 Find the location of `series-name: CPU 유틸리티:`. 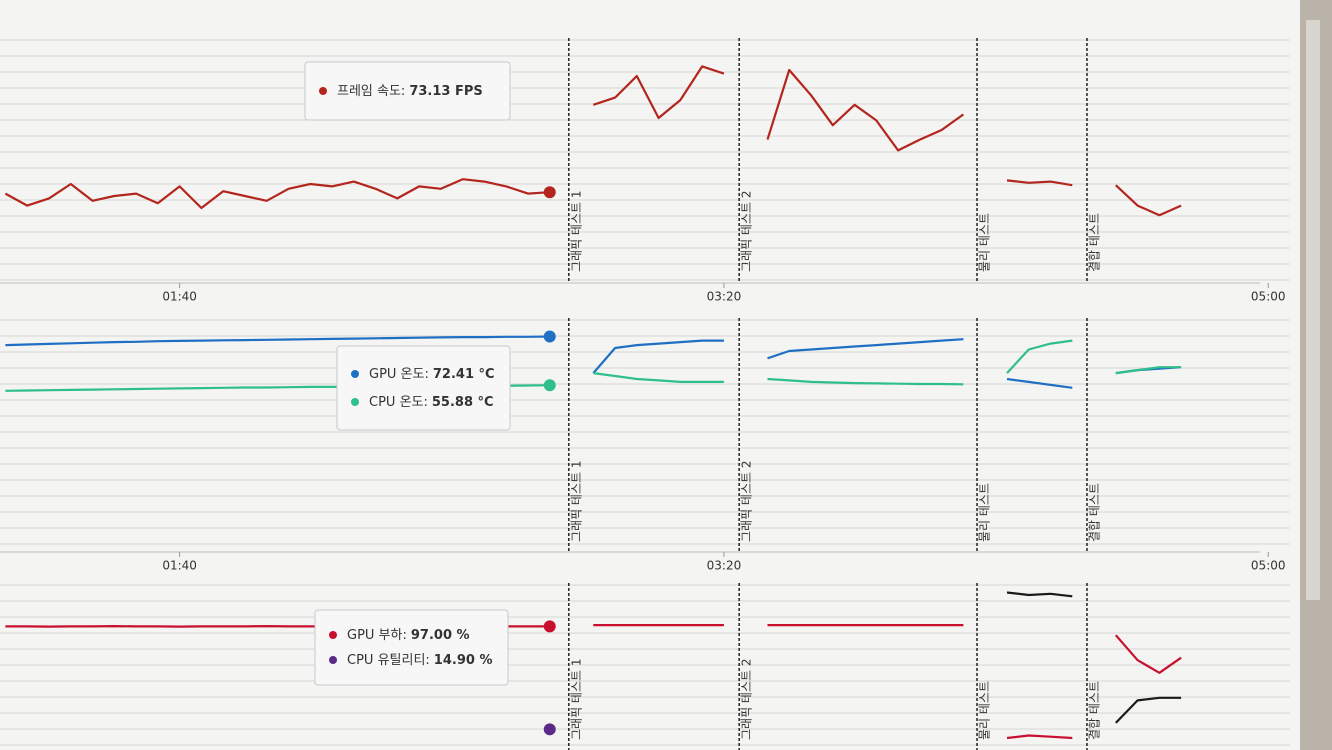

series-name: CPU 유틸리티: is located at coordinates (388, 660).